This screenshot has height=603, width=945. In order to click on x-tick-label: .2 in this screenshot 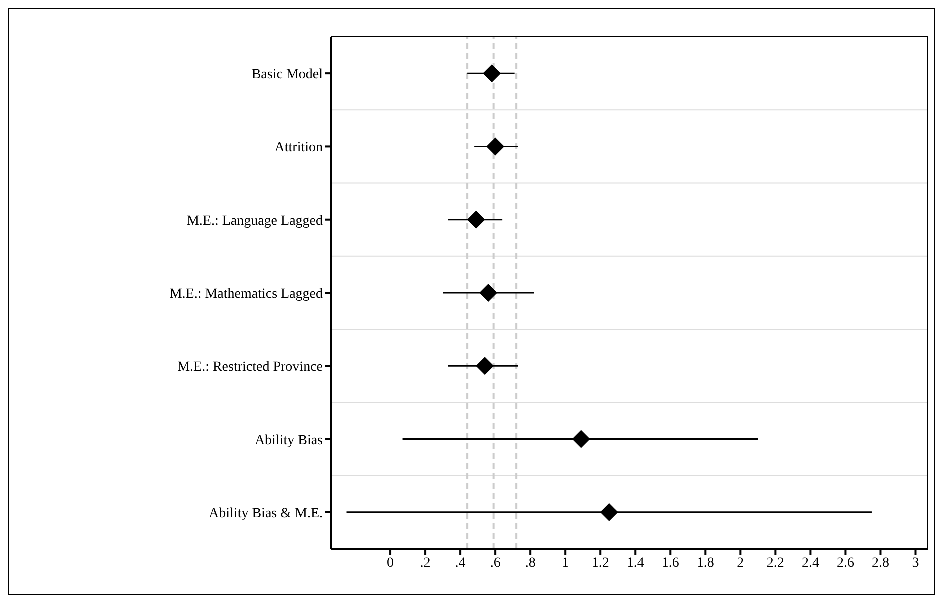, I will do `click(425, 563)`.